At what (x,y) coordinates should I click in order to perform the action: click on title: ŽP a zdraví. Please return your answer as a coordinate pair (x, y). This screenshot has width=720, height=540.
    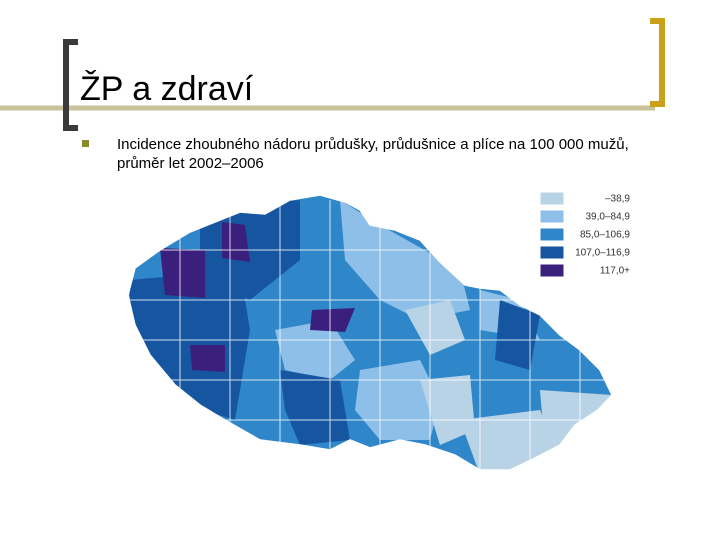
    Looking at the image, I should click on (167, 89).